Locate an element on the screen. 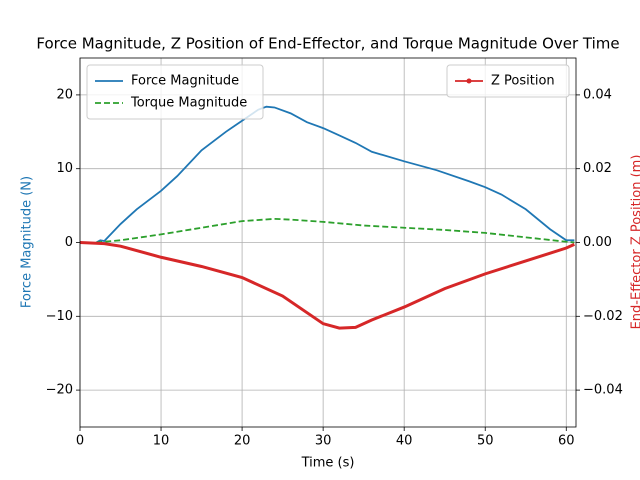 Image resolution: width=640 pixels, height=480 pixels. y-tick-label: −10 is located at coordinates (59, 316).